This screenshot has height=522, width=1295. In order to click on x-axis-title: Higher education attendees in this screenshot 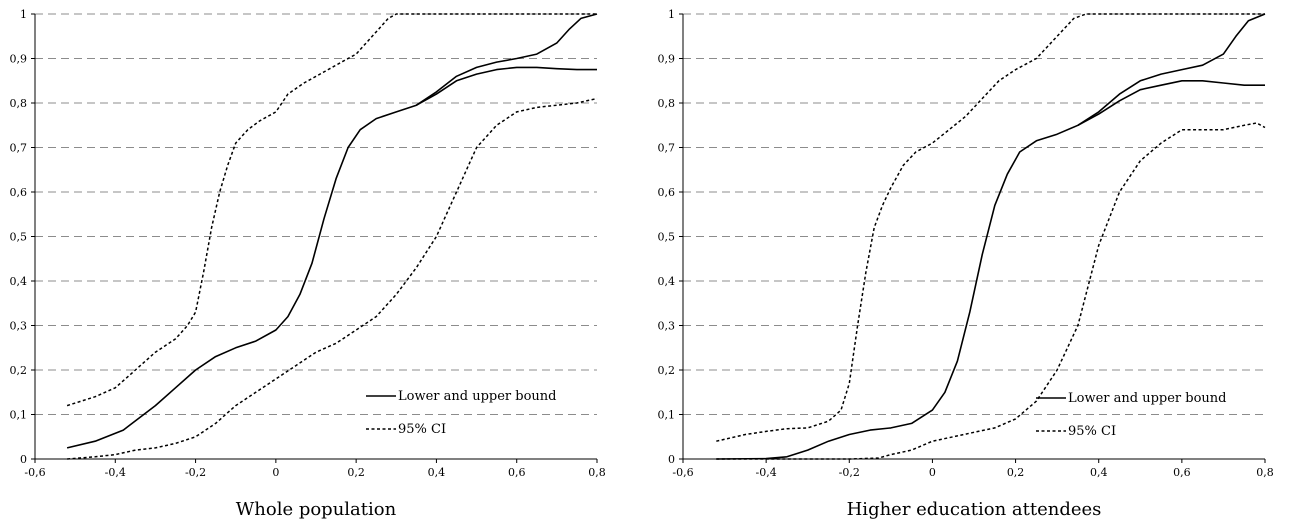, I will do `click(974, 509)`.